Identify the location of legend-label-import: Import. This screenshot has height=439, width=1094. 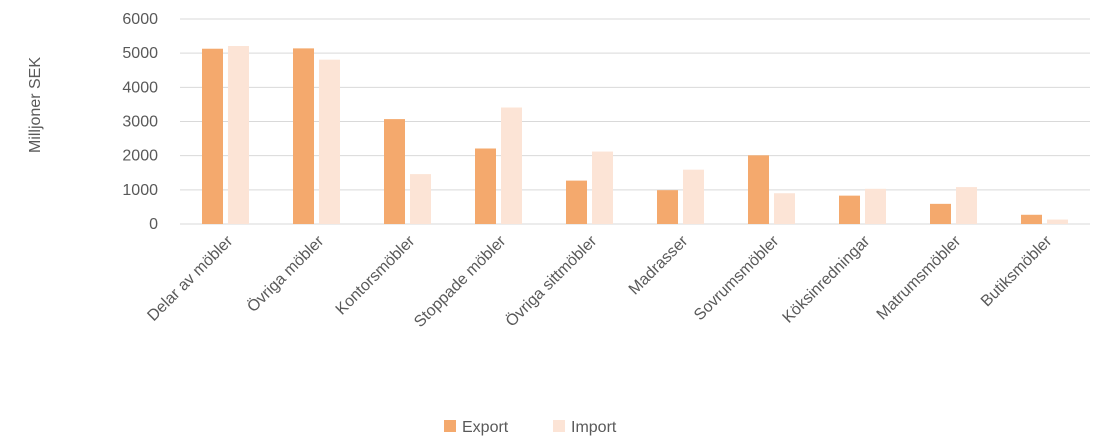
(594, 427).